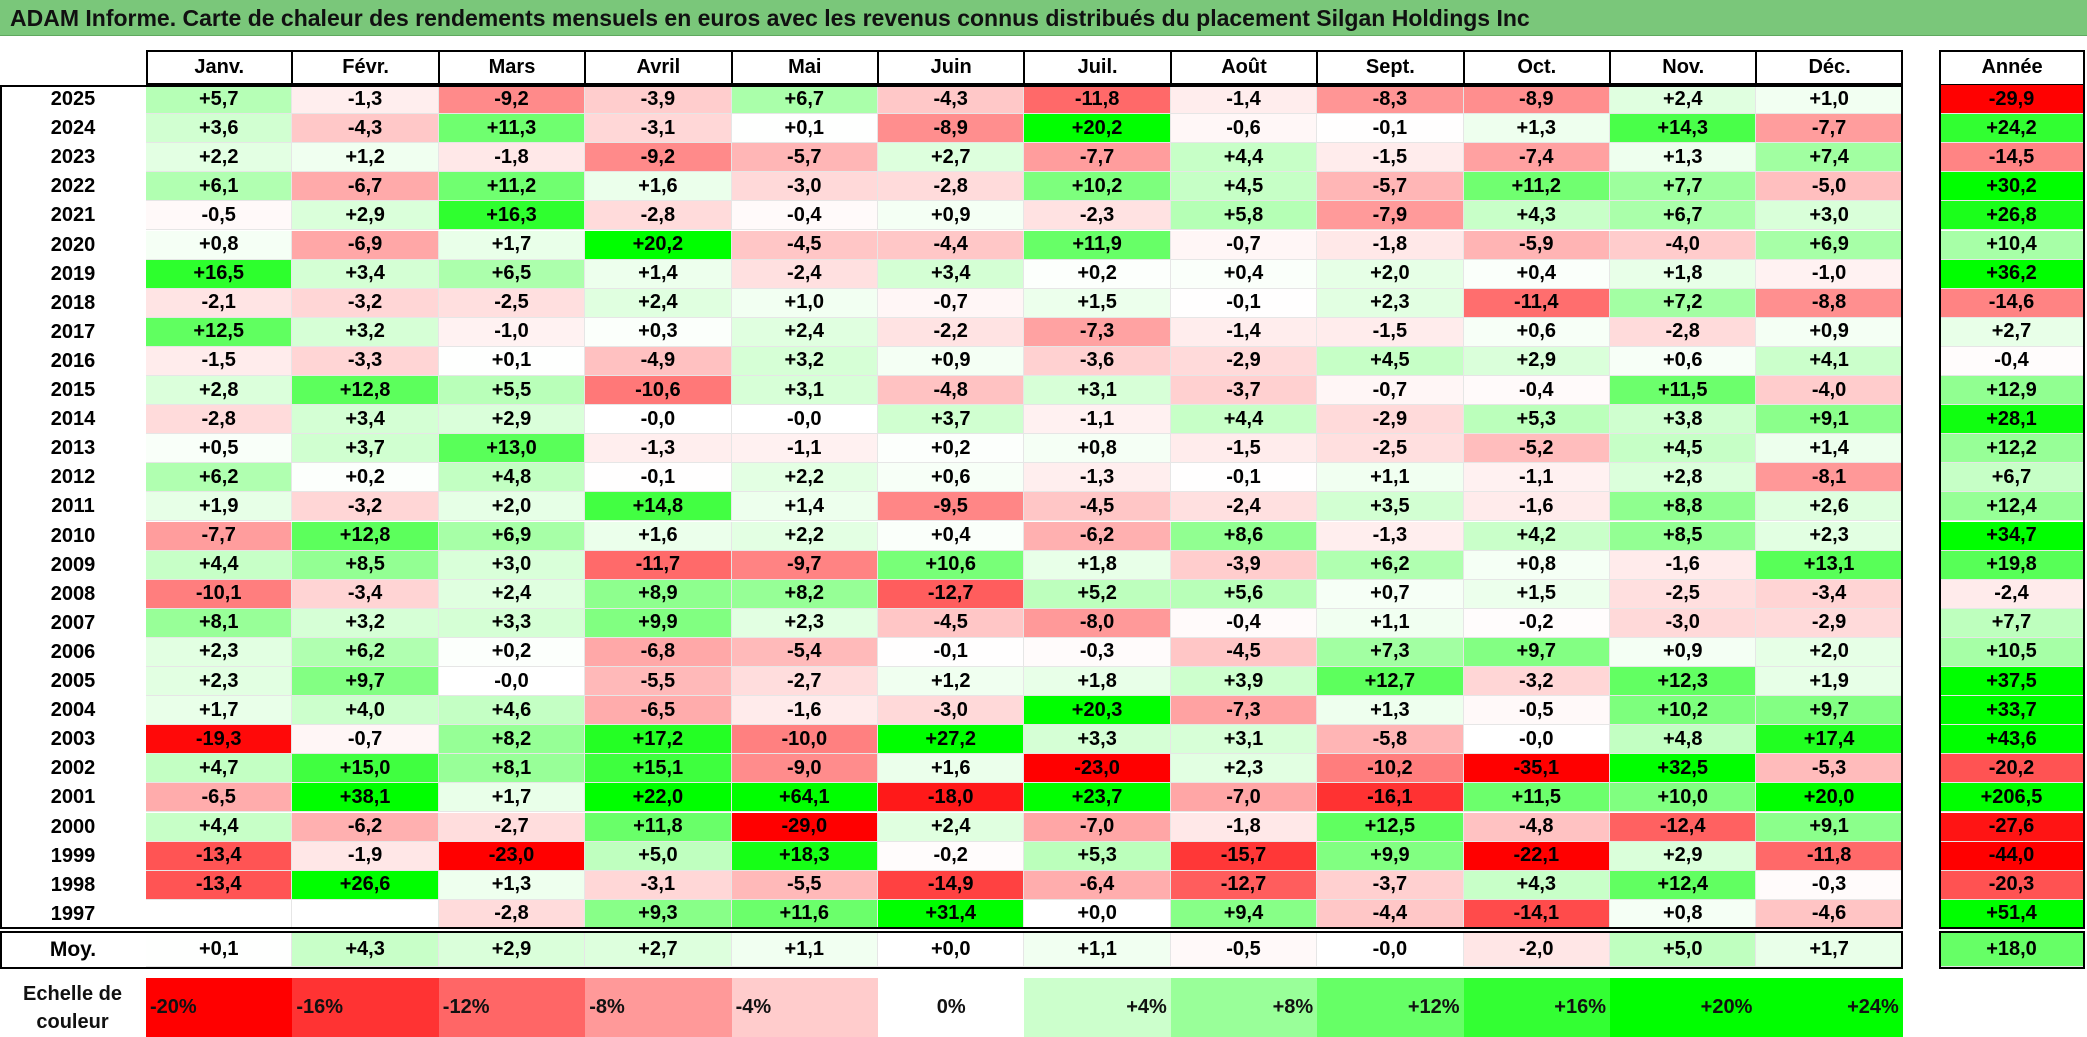 This screenshot has height=1037, width=2087. I want to click on heatmap-cell: +18,3, so click(804, 856).